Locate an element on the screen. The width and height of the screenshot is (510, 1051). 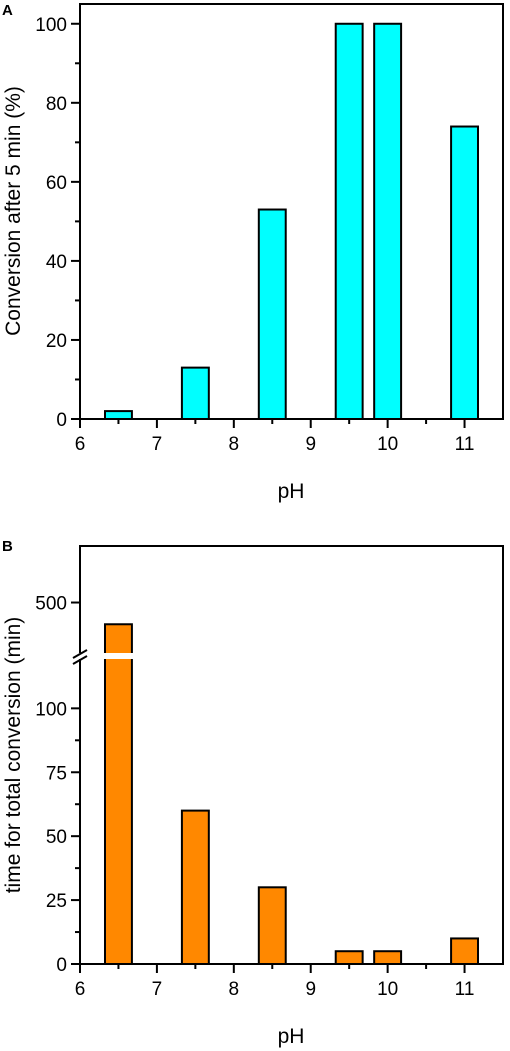
panel-b-y-tick-labels: 0 25 50 75 100 500 is located at coordinates (51, 785).